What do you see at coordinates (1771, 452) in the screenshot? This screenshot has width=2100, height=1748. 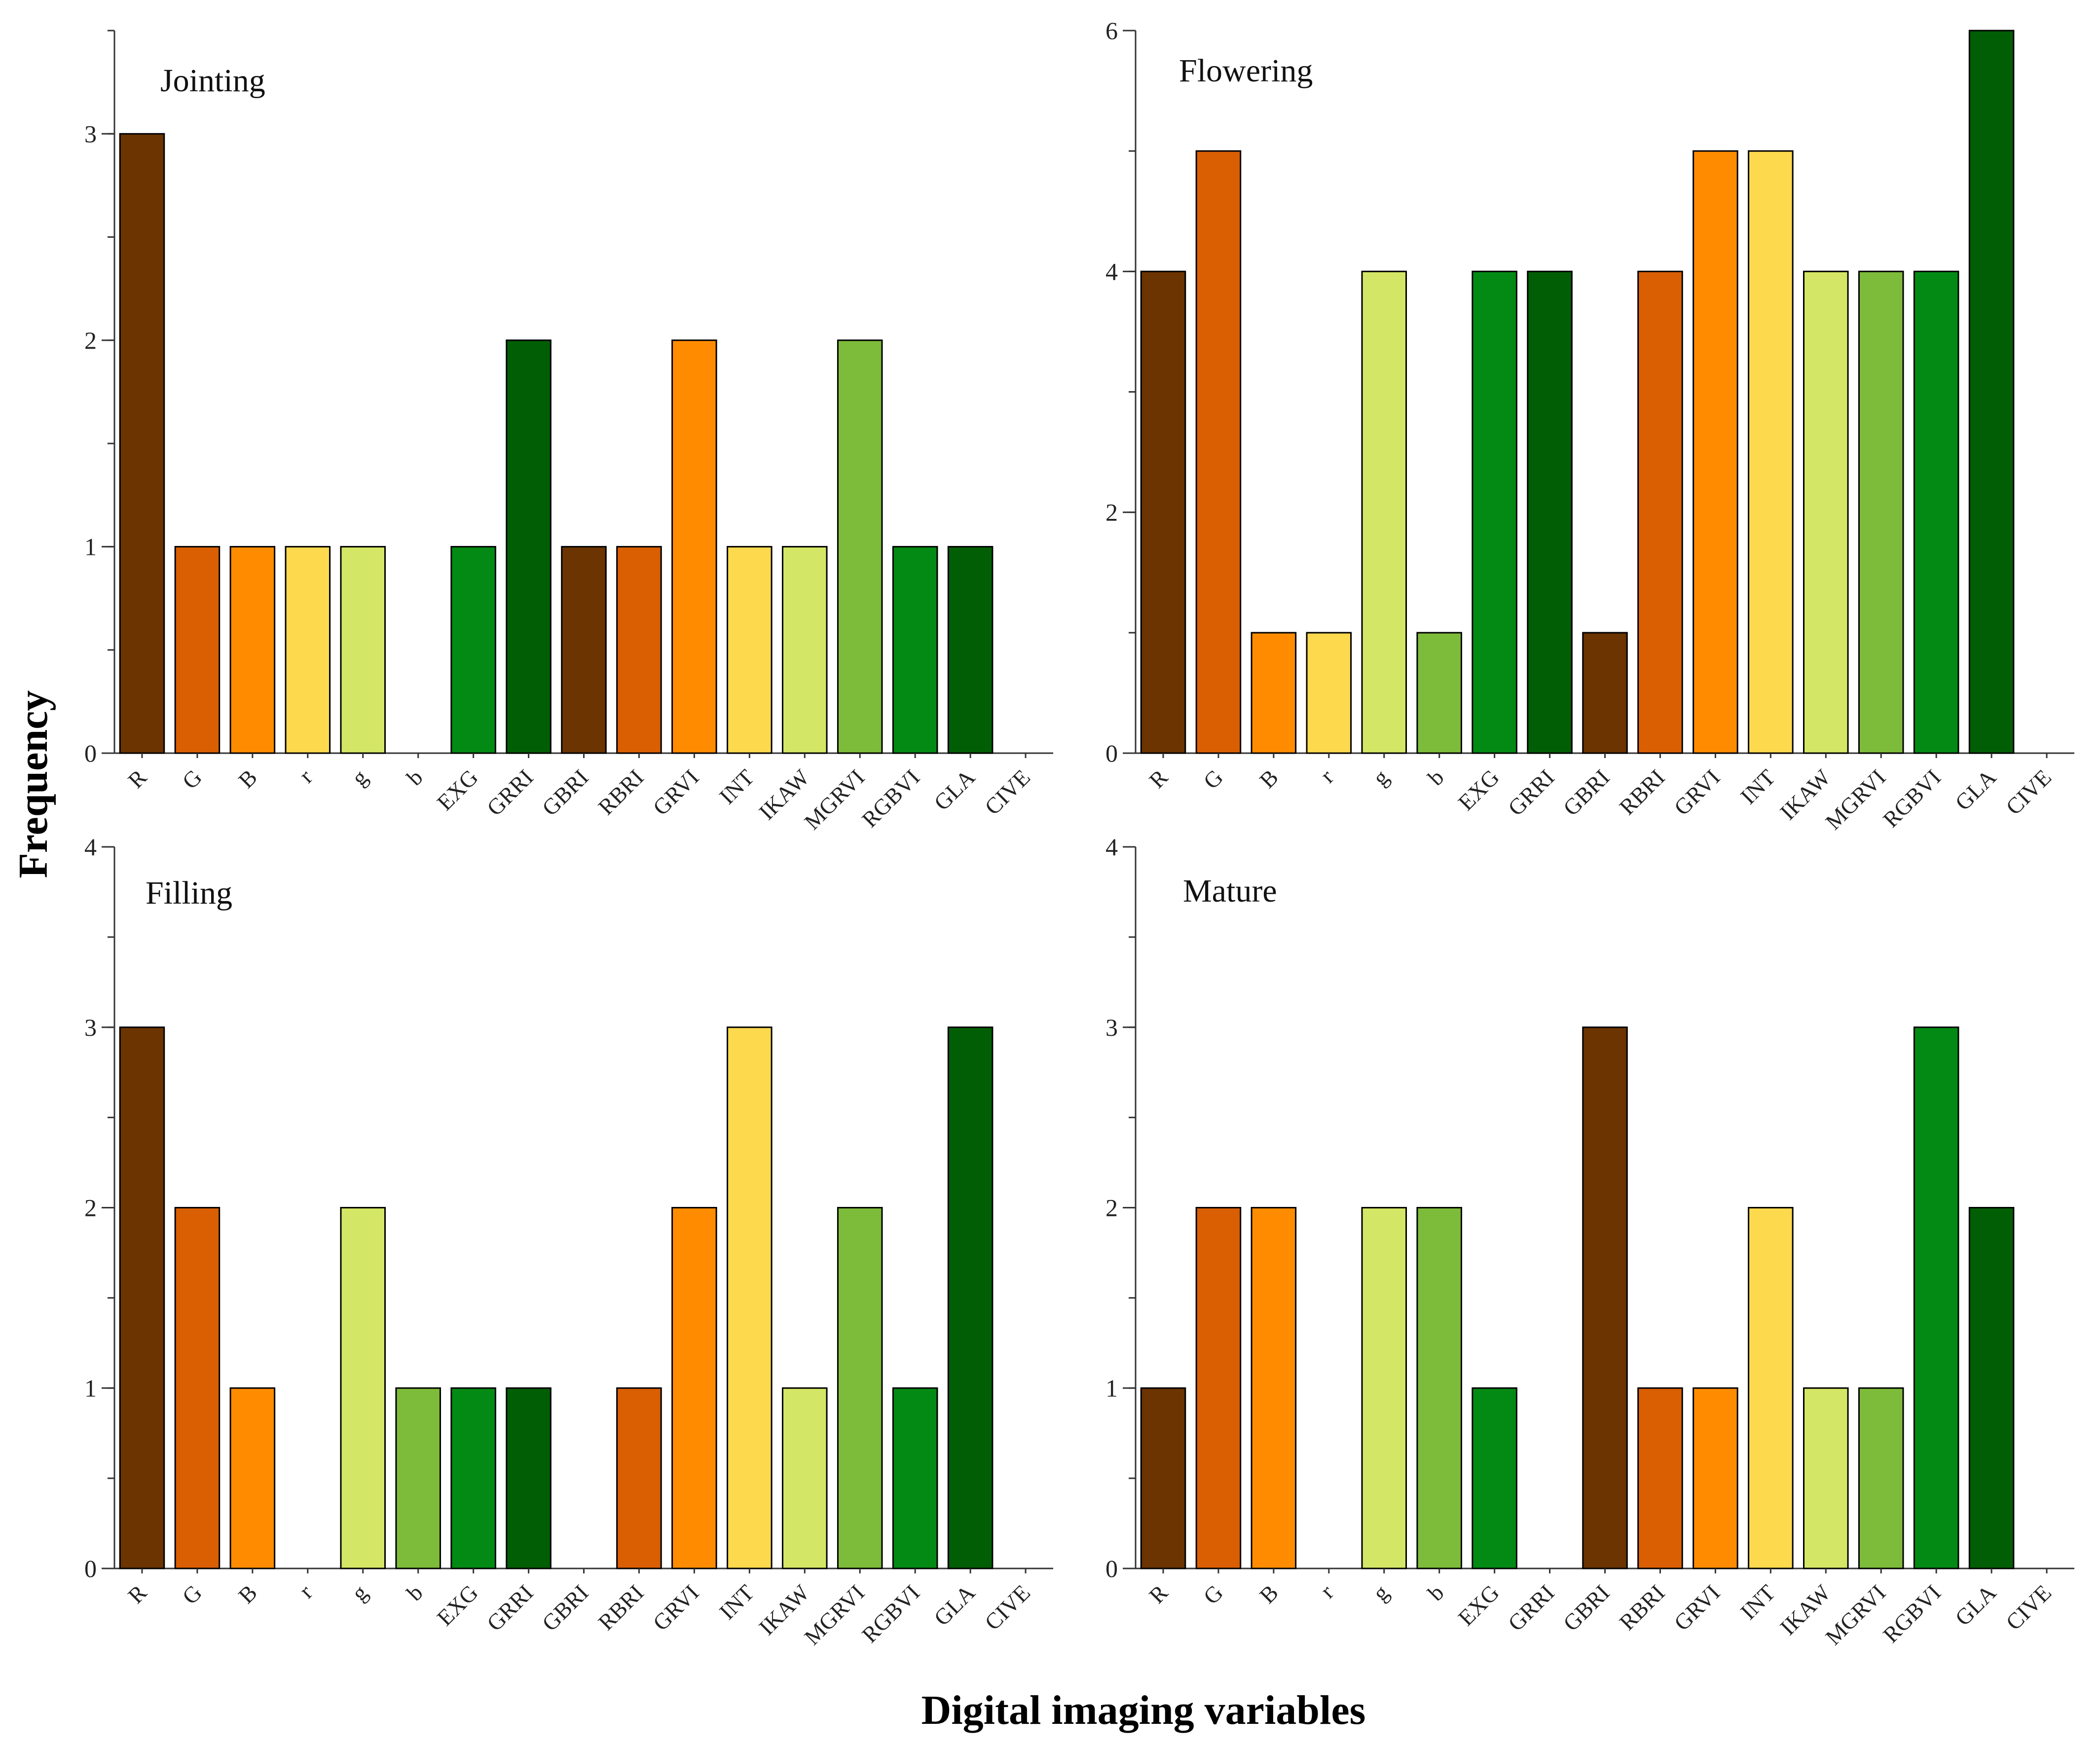 I see `bar-flowering-int` at bounding box center [1771, 452].